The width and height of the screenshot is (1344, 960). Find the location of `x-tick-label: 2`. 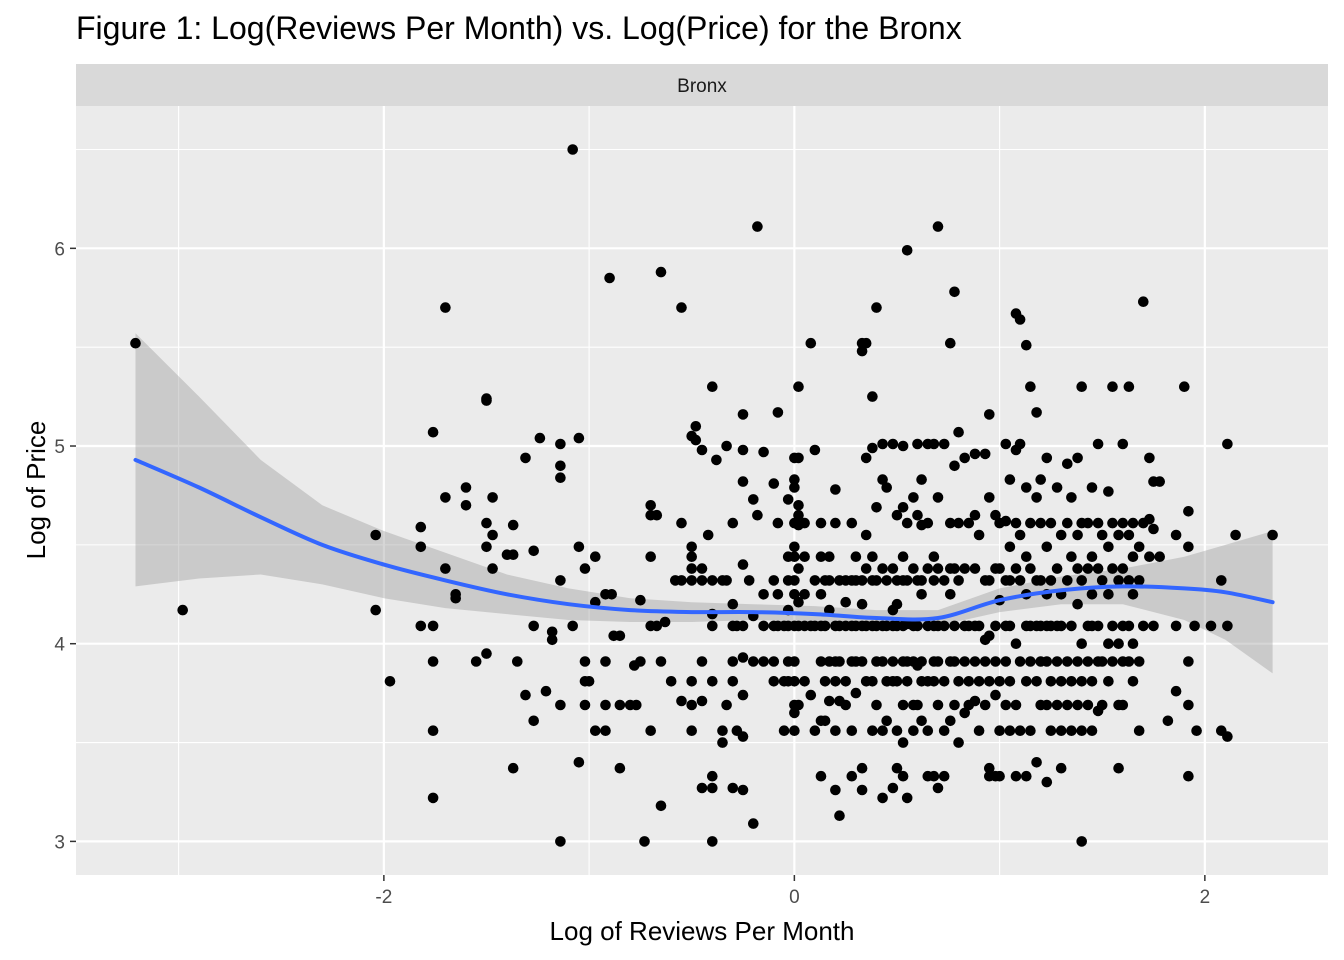

x-tick-label: 2 is located at coordinates (1205, 897).